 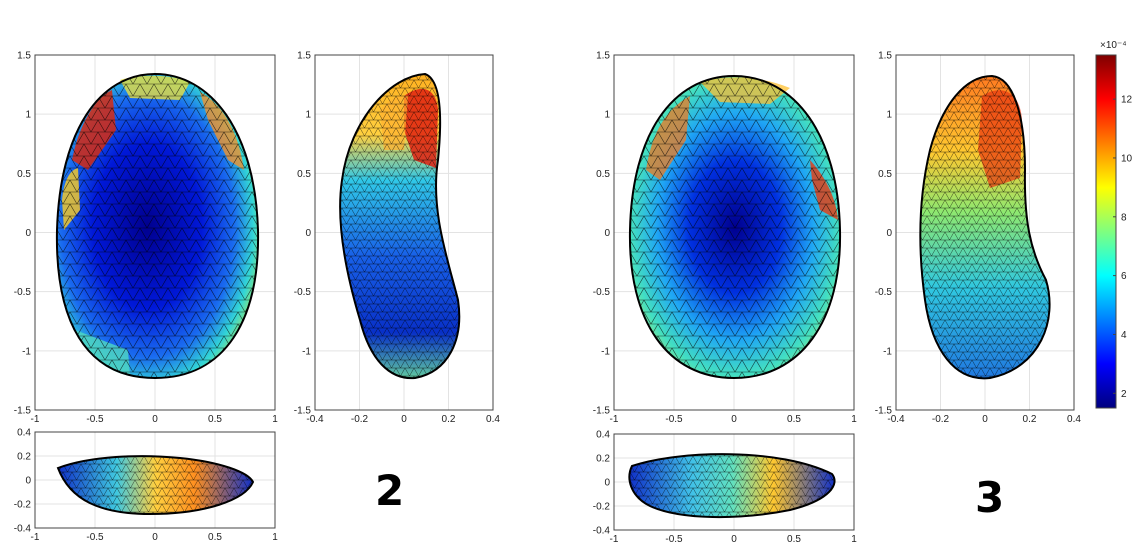 I want to click on colorbar-gradient, so click(x=1106, y=231).